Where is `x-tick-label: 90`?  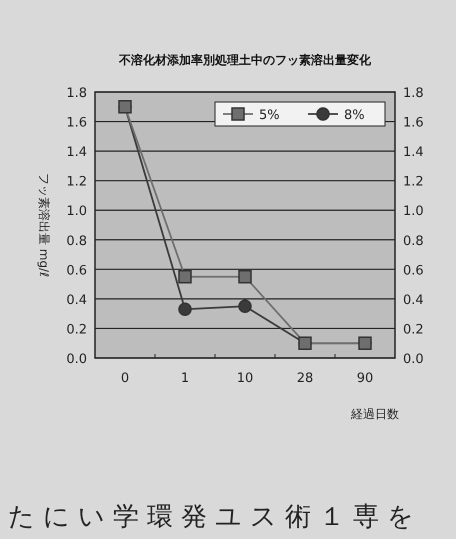 x-tick-label: 90 is located at coordinates (365, 378).